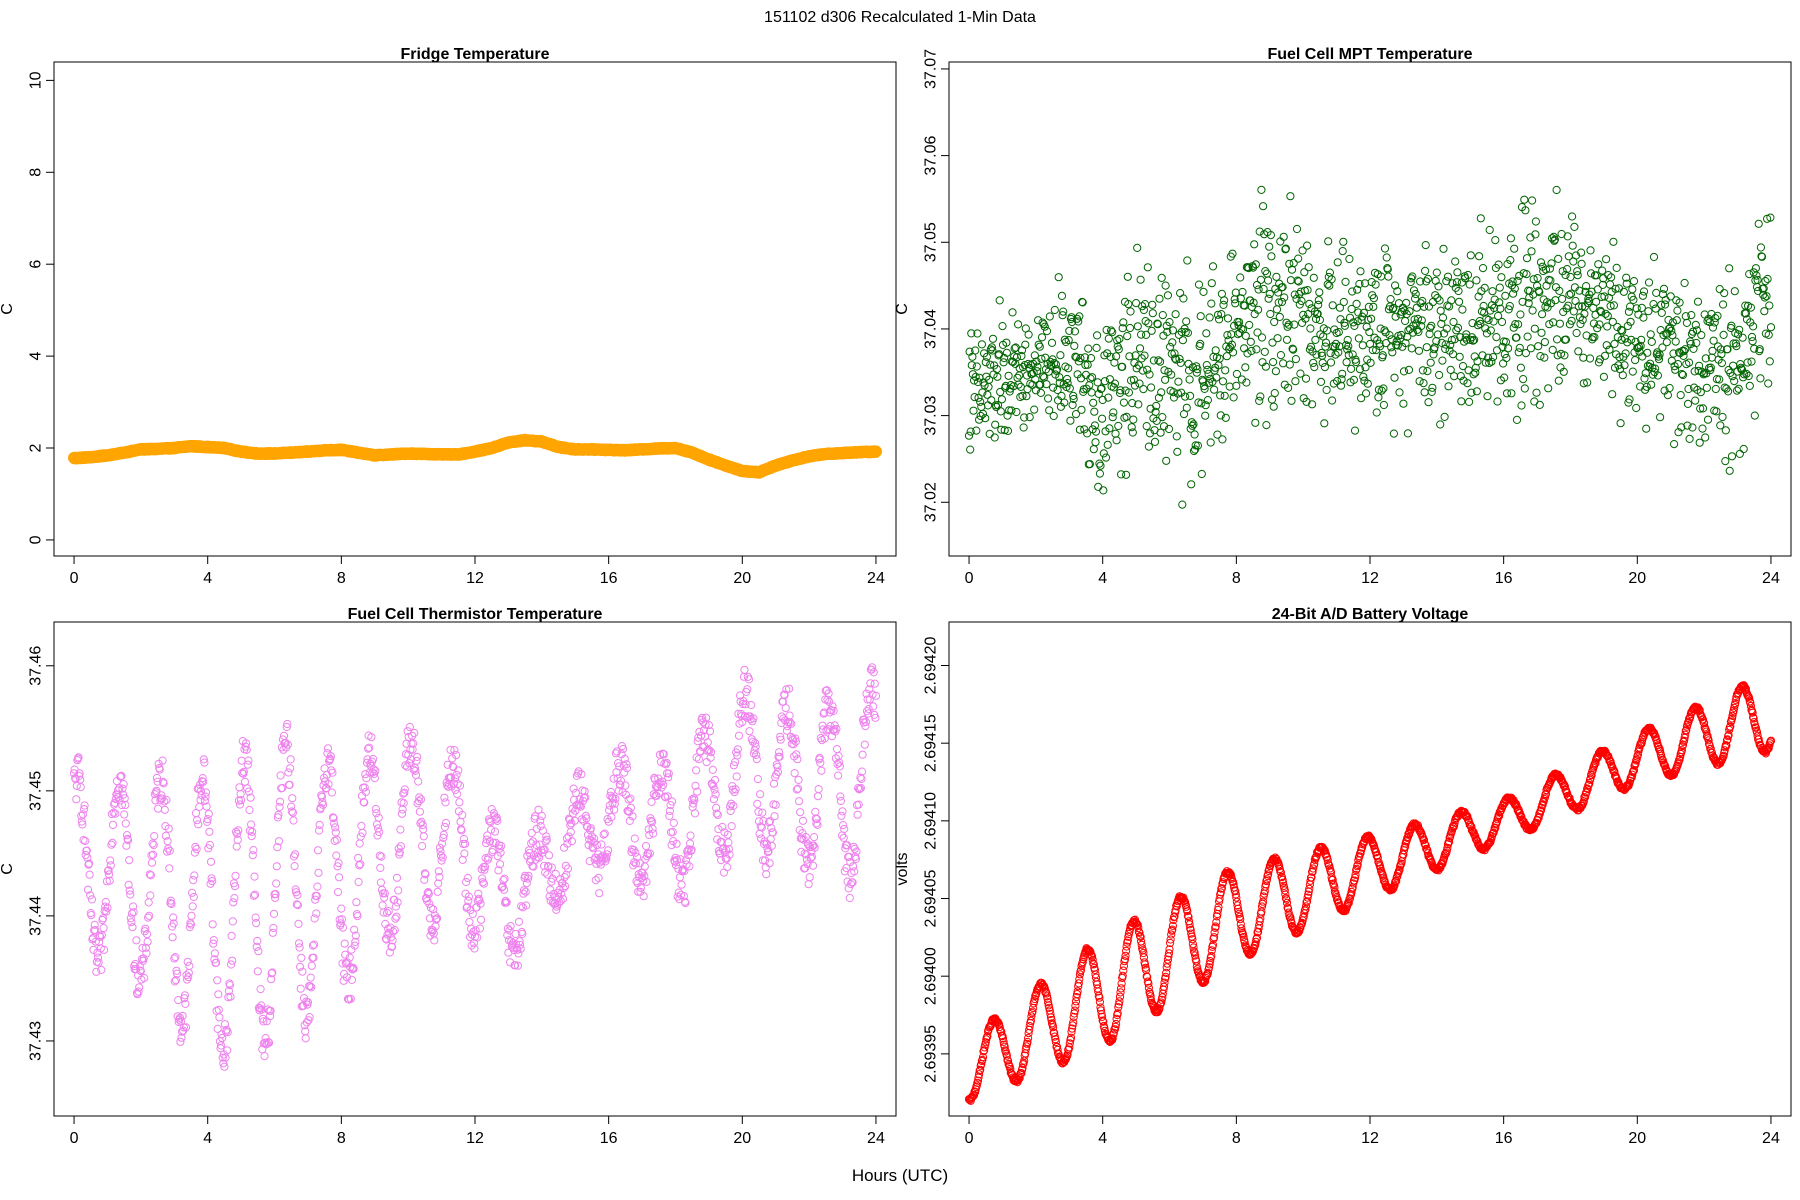  I want to click on x-tick-label: 16, so click(1504, 578).